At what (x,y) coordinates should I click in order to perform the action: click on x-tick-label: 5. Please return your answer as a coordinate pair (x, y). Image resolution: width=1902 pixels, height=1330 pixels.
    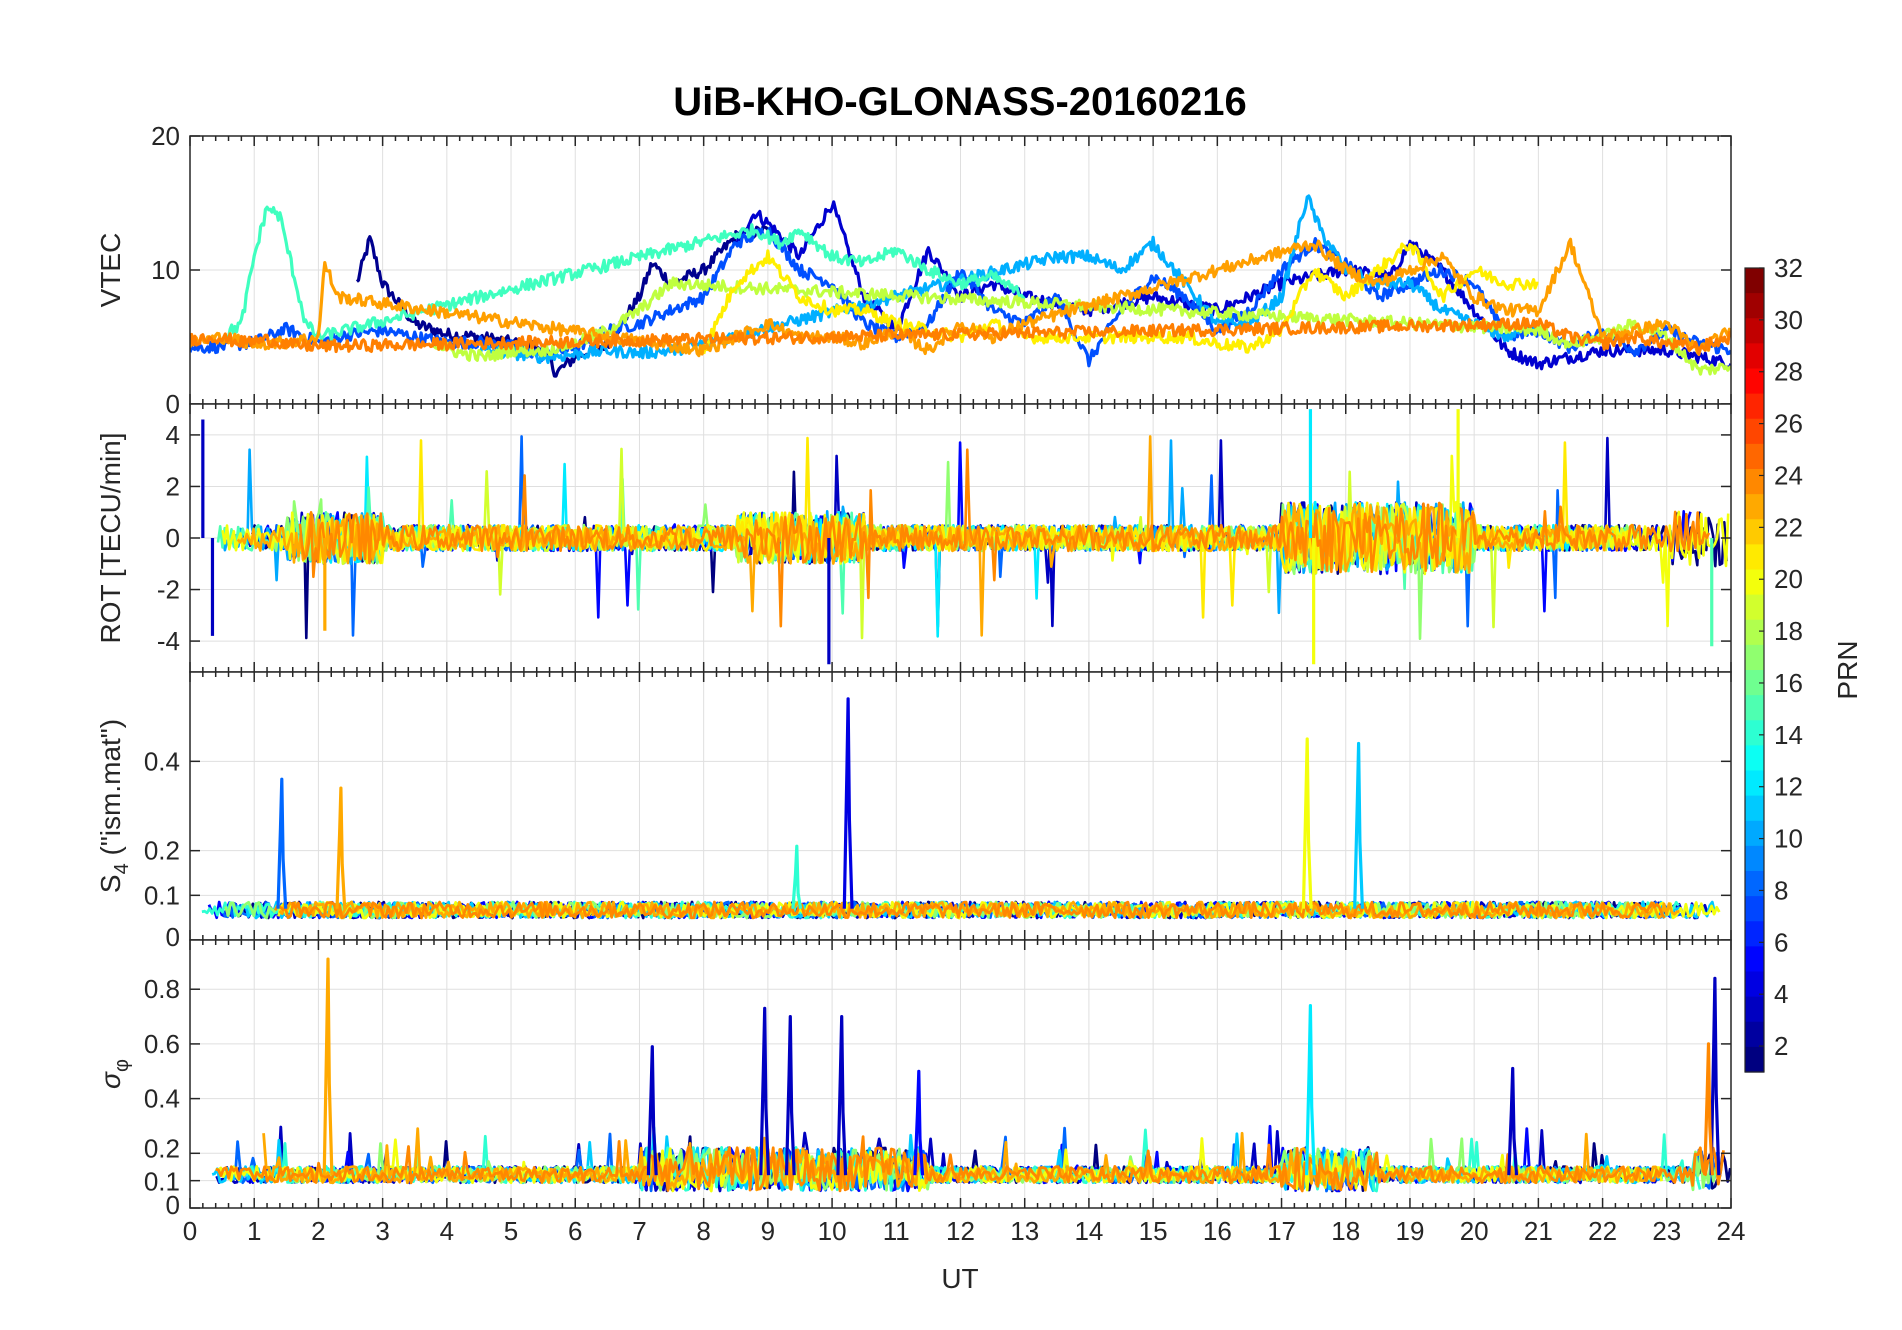
    Looking at the image, I should click on (511, 1231).